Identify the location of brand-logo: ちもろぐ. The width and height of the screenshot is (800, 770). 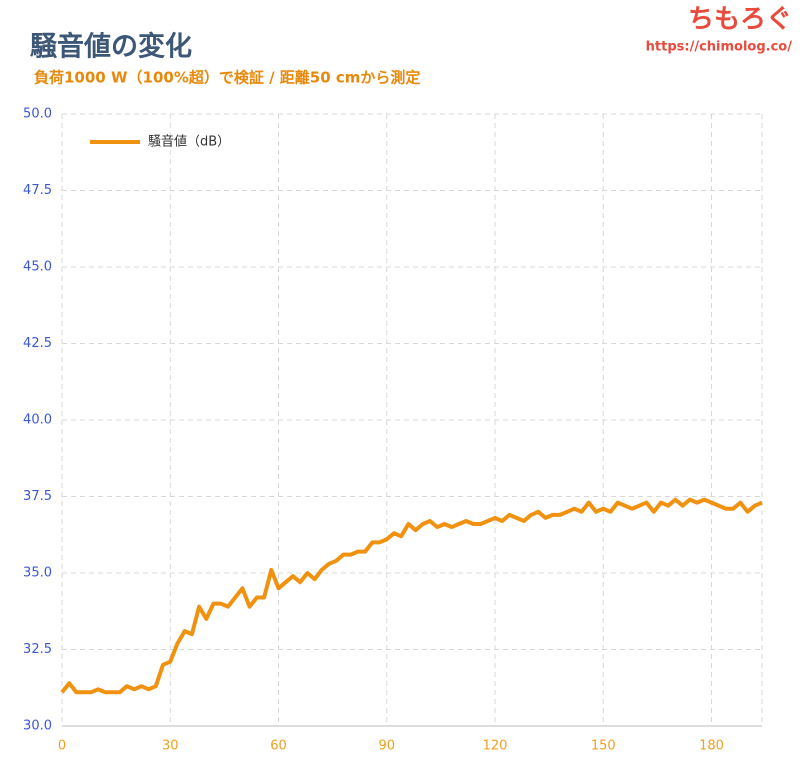
(740, 20).